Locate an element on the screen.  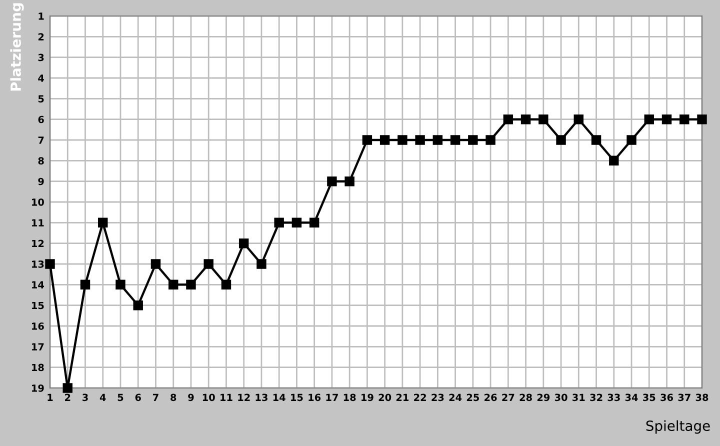
y-tick-label: 17 is located at coordinates (38, 346).